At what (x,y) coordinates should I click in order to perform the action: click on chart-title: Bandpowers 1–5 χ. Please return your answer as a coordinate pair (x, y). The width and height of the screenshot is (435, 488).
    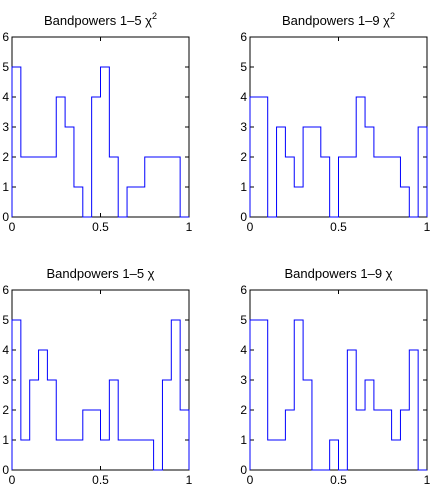
    Looking at the image, I should click on (100, 273).